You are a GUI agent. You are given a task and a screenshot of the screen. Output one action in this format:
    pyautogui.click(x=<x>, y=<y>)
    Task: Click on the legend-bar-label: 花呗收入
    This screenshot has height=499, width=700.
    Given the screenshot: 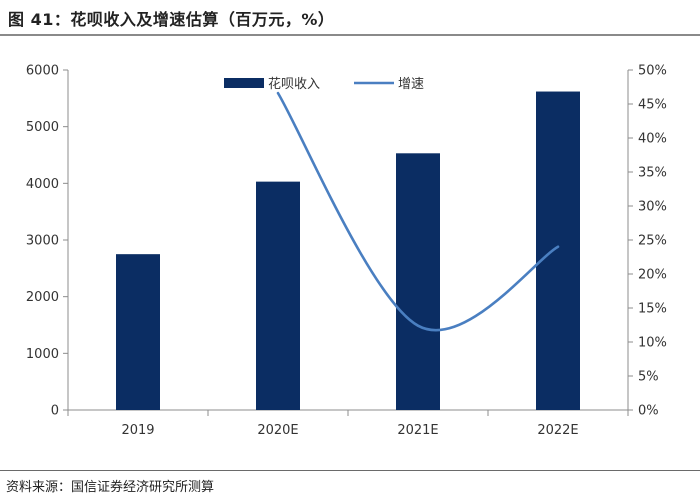 What is the action you would take?
    pyautogui.click(x=294, y=84)
    